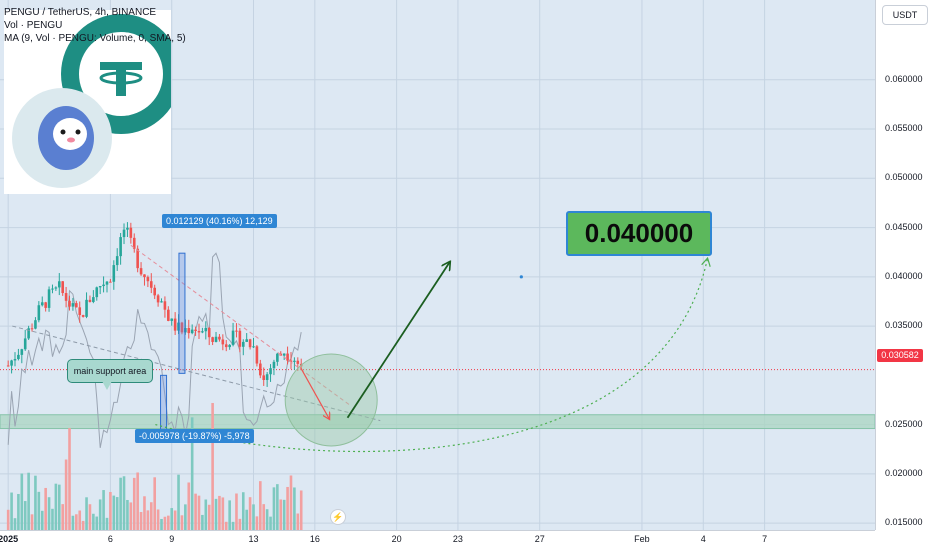 This screenshot has height=550, width=932. I want to click on y-tick-label: 0.045000, so click(904, 226).